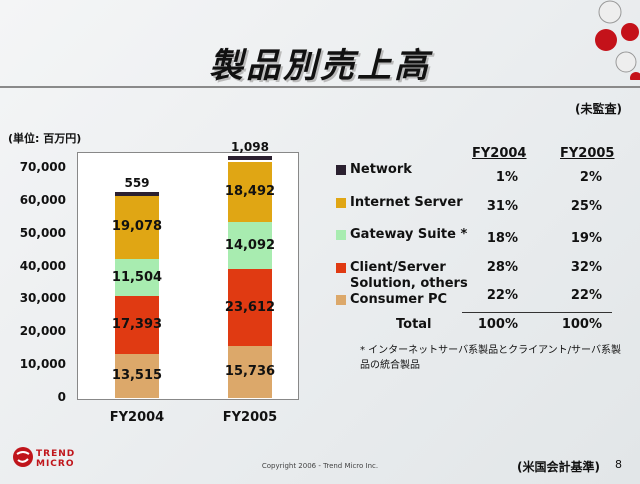 This screenshot has height=484, width=640. What do you see at coordinates (42, 331) in the screenshot?
I see `y-tick-label: 20,000` at bounding box center [42, 331].